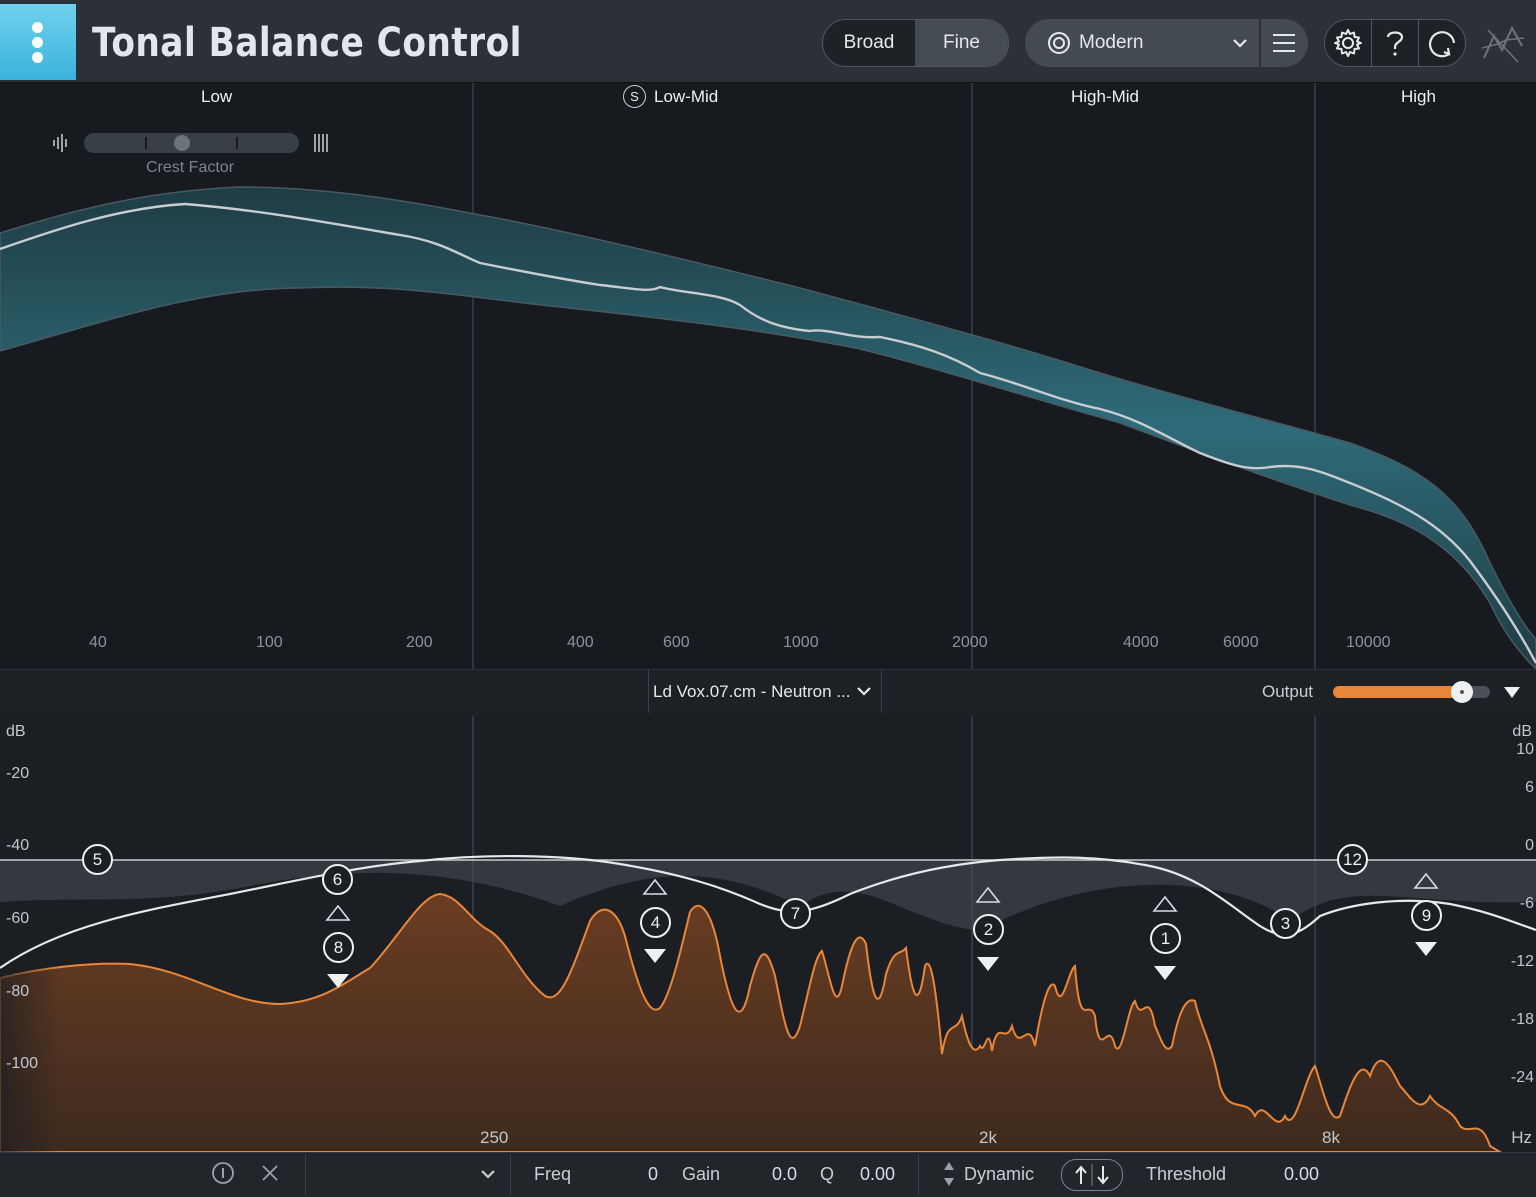 The height and width of the screenshot is (1197, 1536). I want to click on footer-bar, so click(768, 1174).